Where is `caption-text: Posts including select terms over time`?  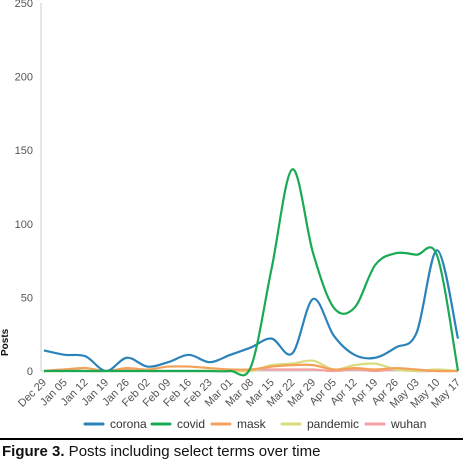
caption-text: Posts including select terms over time is located at coordinates (192, 451).